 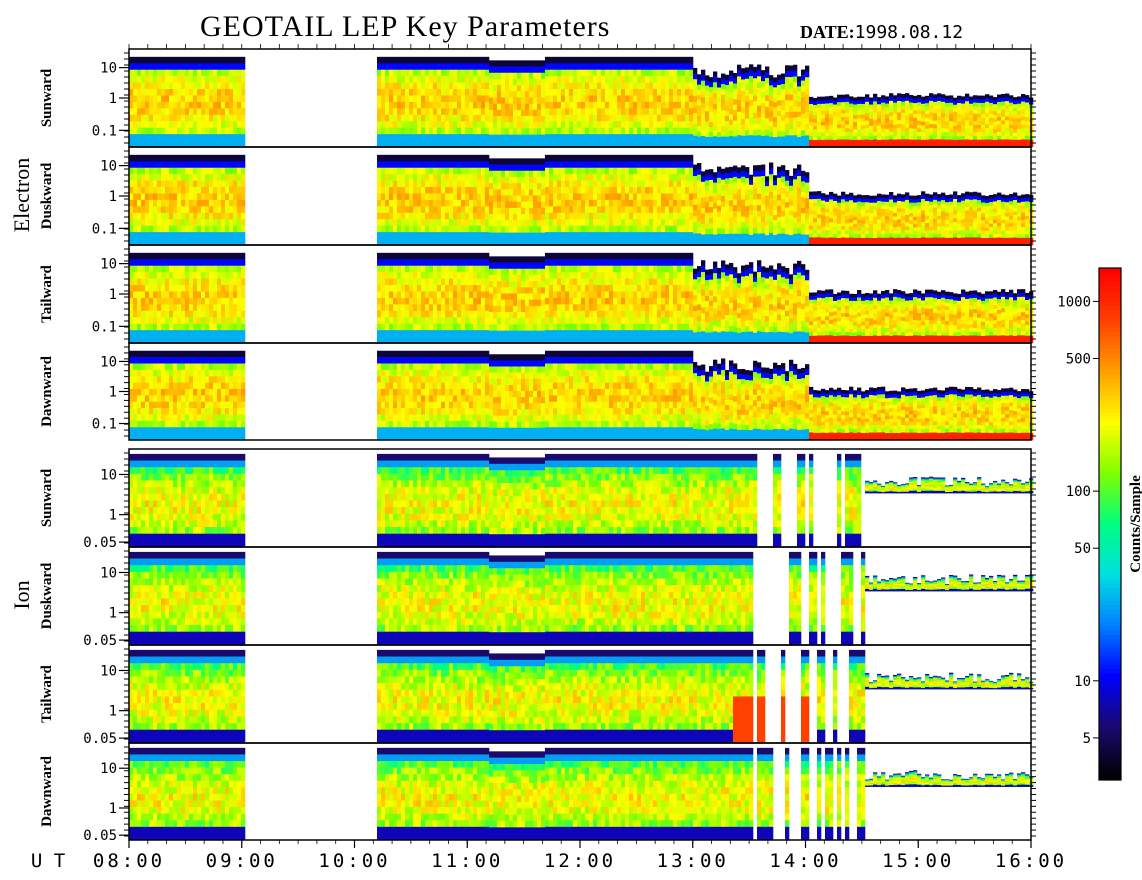 What do you see at coordinates (1082, 682) in the screenshot?
I see `colorbar-tick-label: 10` at bounding box center [1082, 682].